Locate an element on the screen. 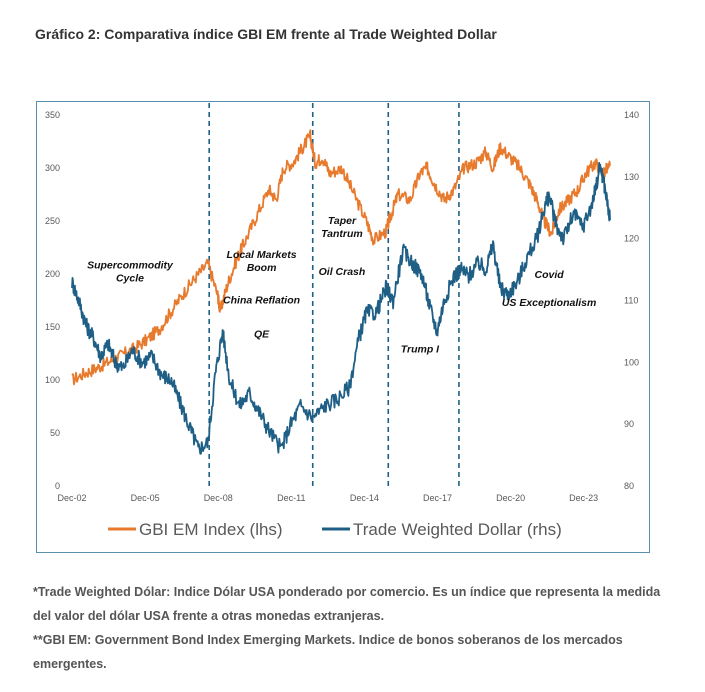 The image size is (705, 692). y-right-tick-label: 130 is located at coordinates (631, 177).